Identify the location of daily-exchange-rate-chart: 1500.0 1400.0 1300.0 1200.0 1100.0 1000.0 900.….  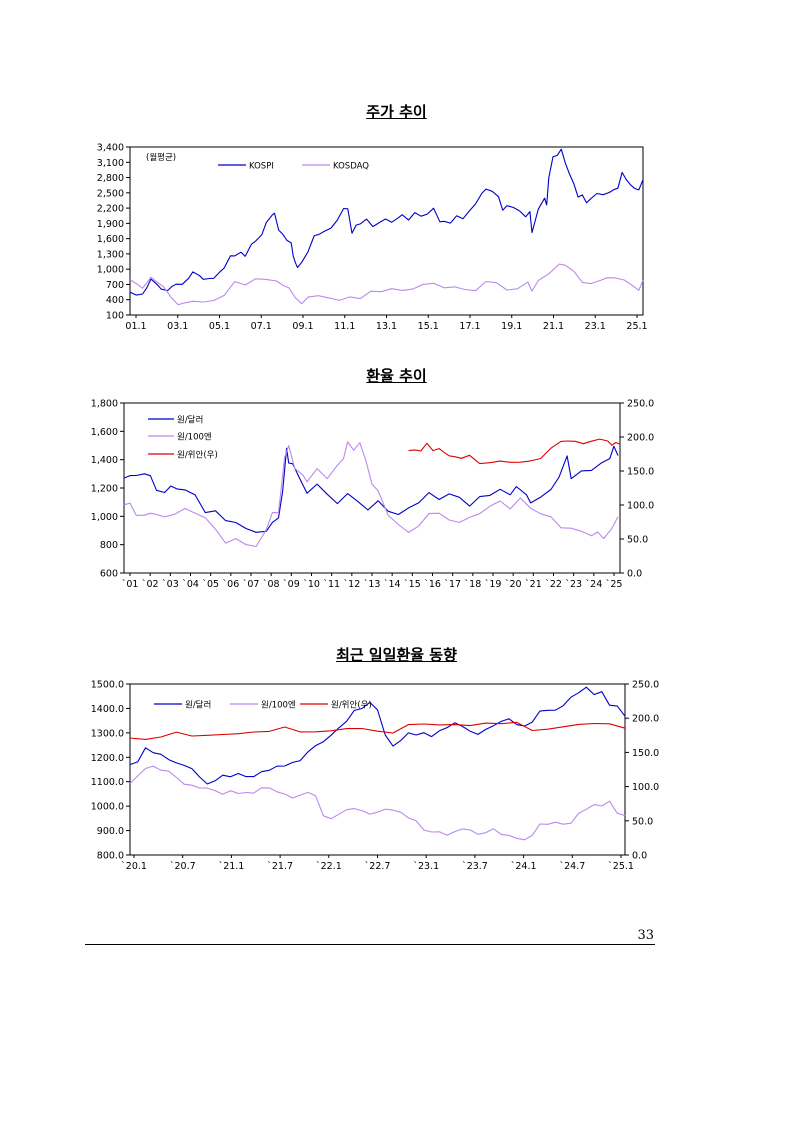
(375, 776).